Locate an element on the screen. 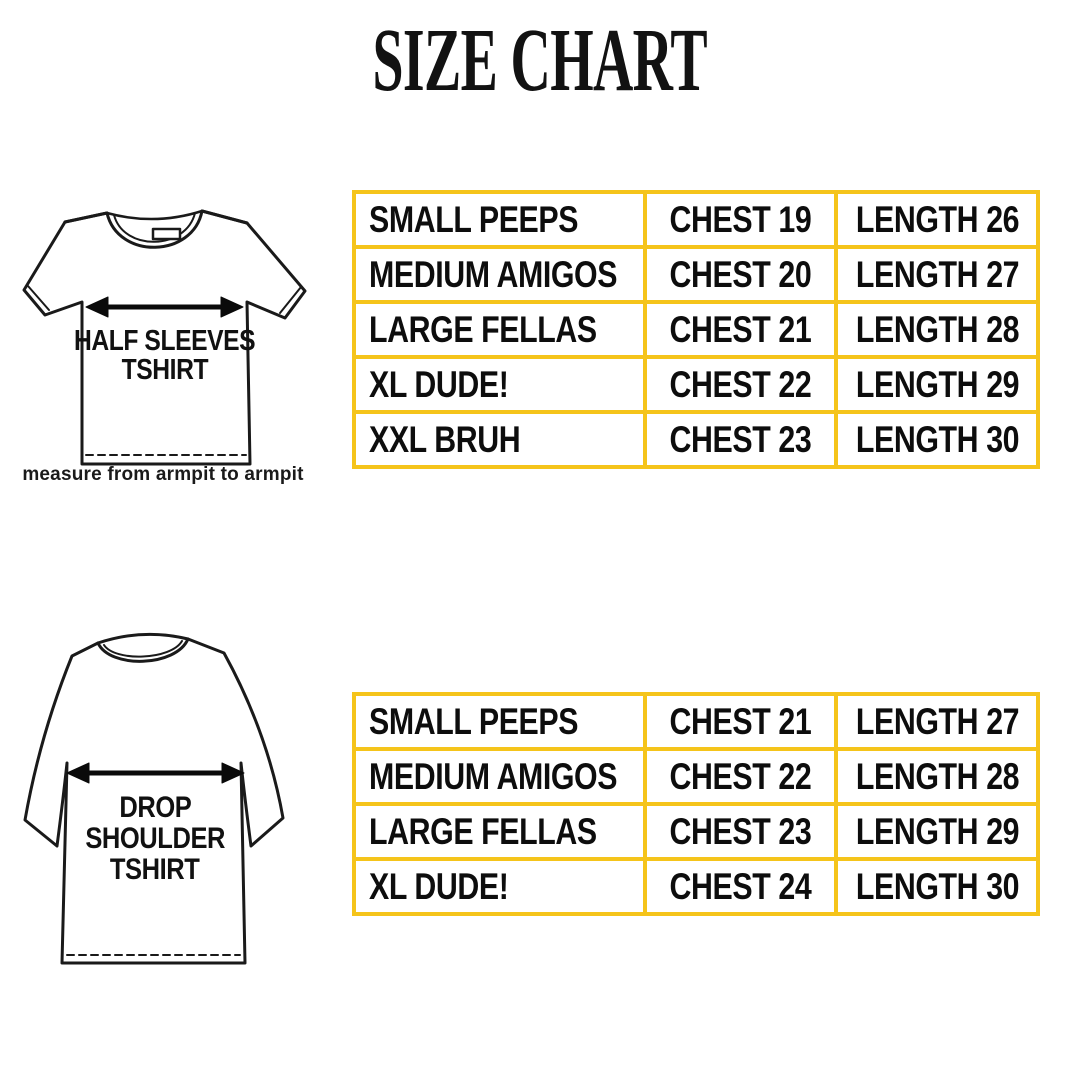 The height and width of the screenshot is (1080, 1080). shirt-label-line: DROP is located at coordinates (155, 807).